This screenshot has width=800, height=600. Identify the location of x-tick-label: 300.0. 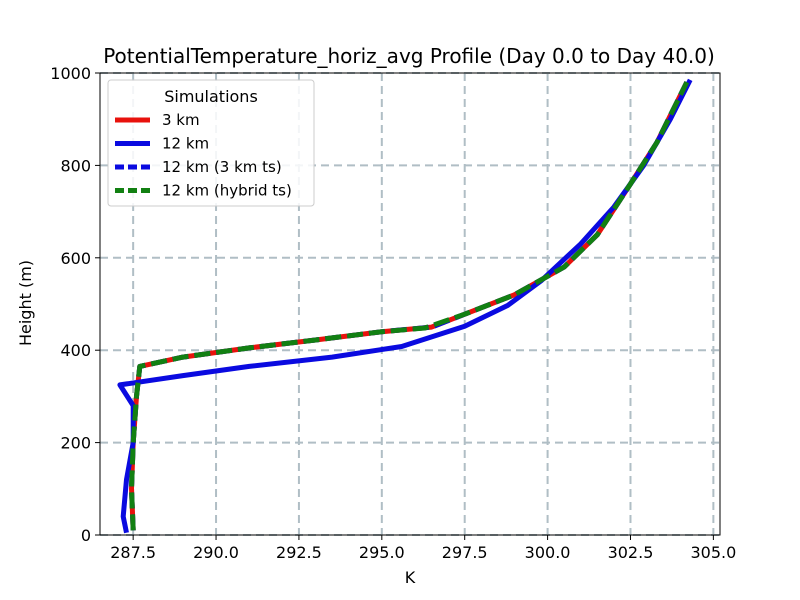
(548, 552).